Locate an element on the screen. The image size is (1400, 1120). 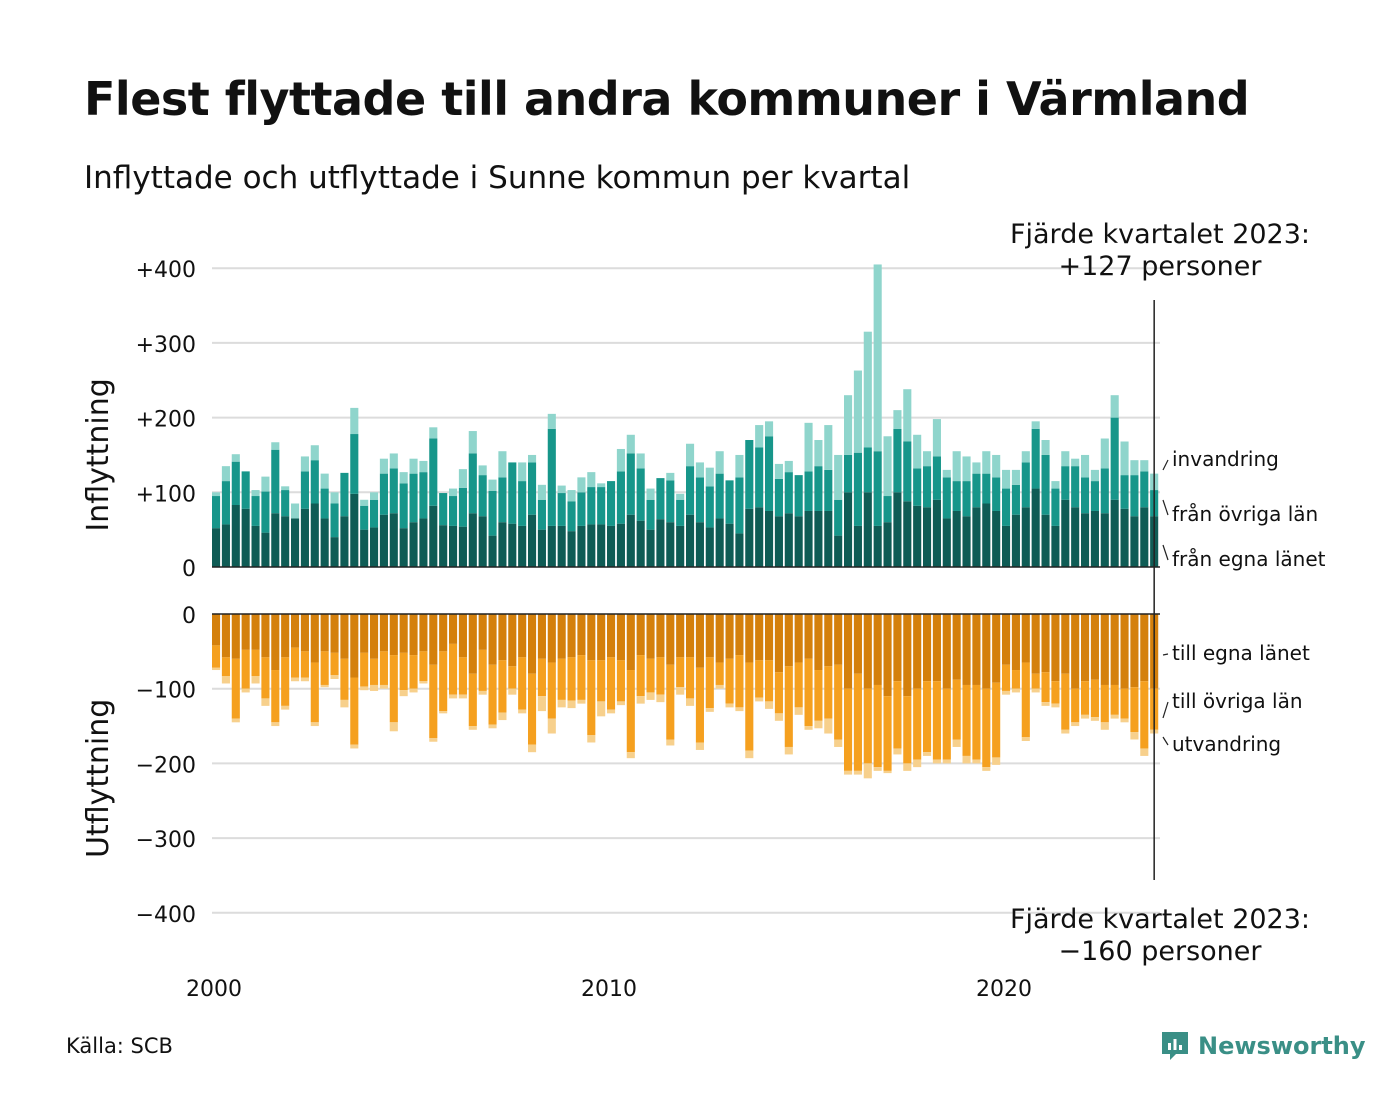
y-tick-label-in: 0 is located at coordinates (189, 569).